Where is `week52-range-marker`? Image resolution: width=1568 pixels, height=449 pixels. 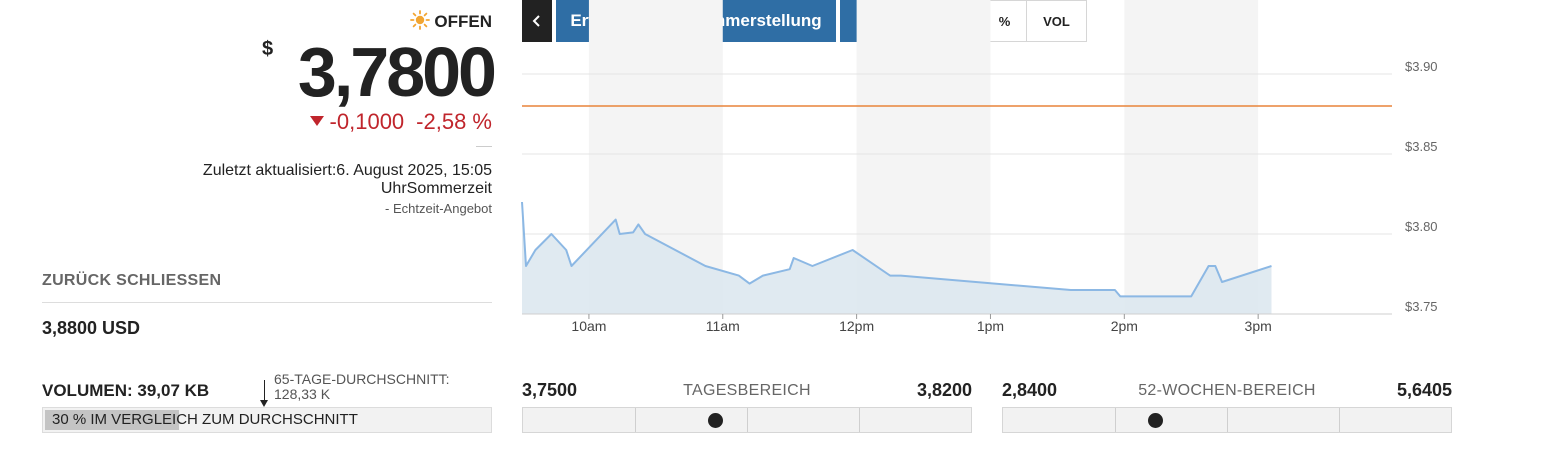 week52-range-marker is located at coordinates (1155, 420).